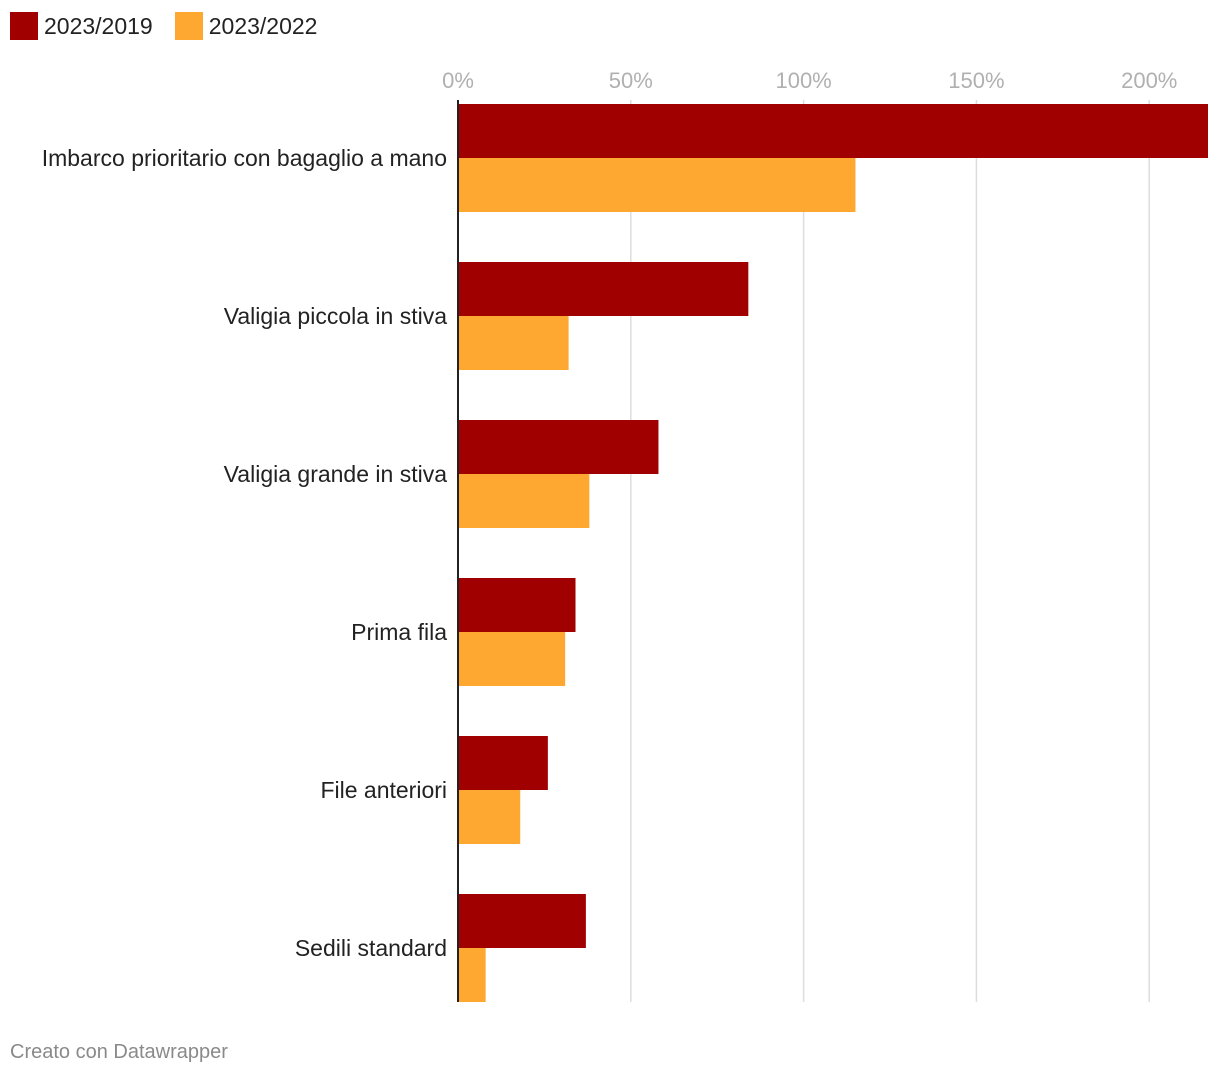 Image resolution: width=1220 pixels, height=1080 pixels. What do you see at coordinates (458, 80) in the screenshot?
I see `x-tick-label-0: 0%` at bounding box center [458, 80].